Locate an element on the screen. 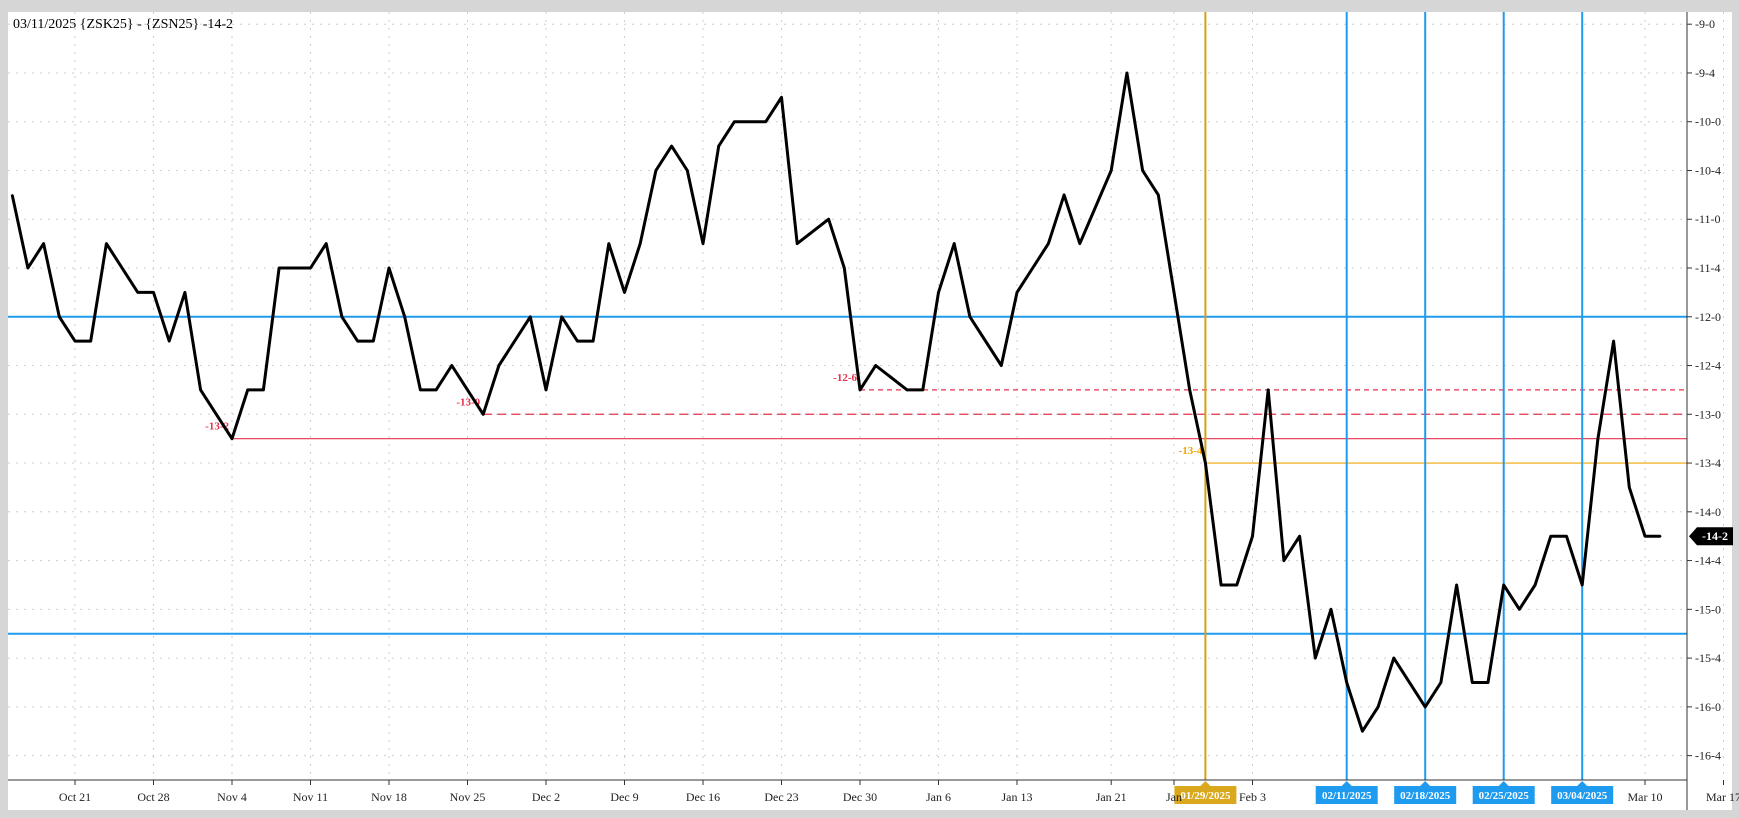 This screenshot has width=1739, height=818. x-tick-label: Jan is located at coordinates (1174, 797).